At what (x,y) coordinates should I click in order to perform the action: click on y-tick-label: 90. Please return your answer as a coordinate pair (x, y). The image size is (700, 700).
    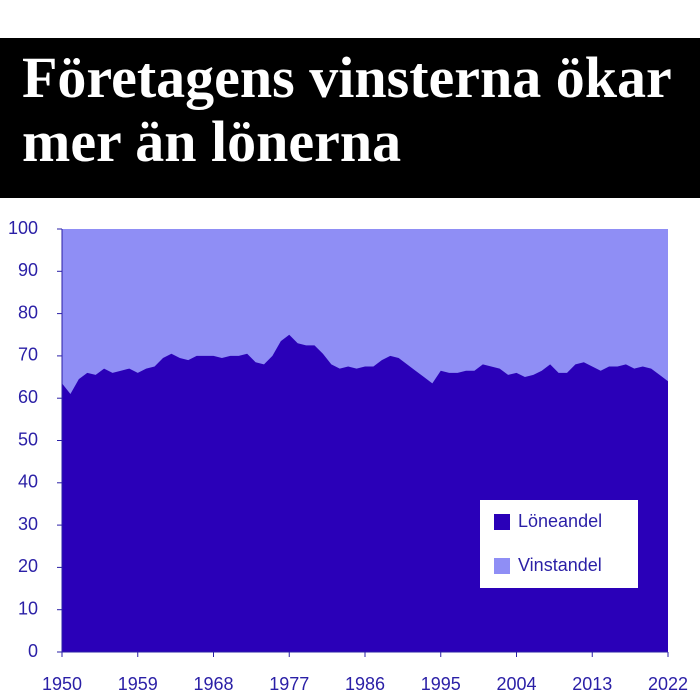
    Looking at the image, I should click on (28, 270).